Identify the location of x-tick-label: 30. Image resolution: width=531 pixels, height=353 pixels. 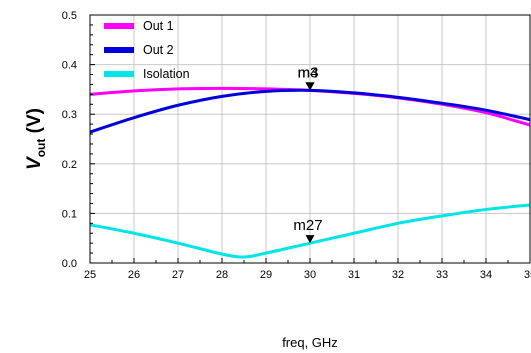
(310, 275).